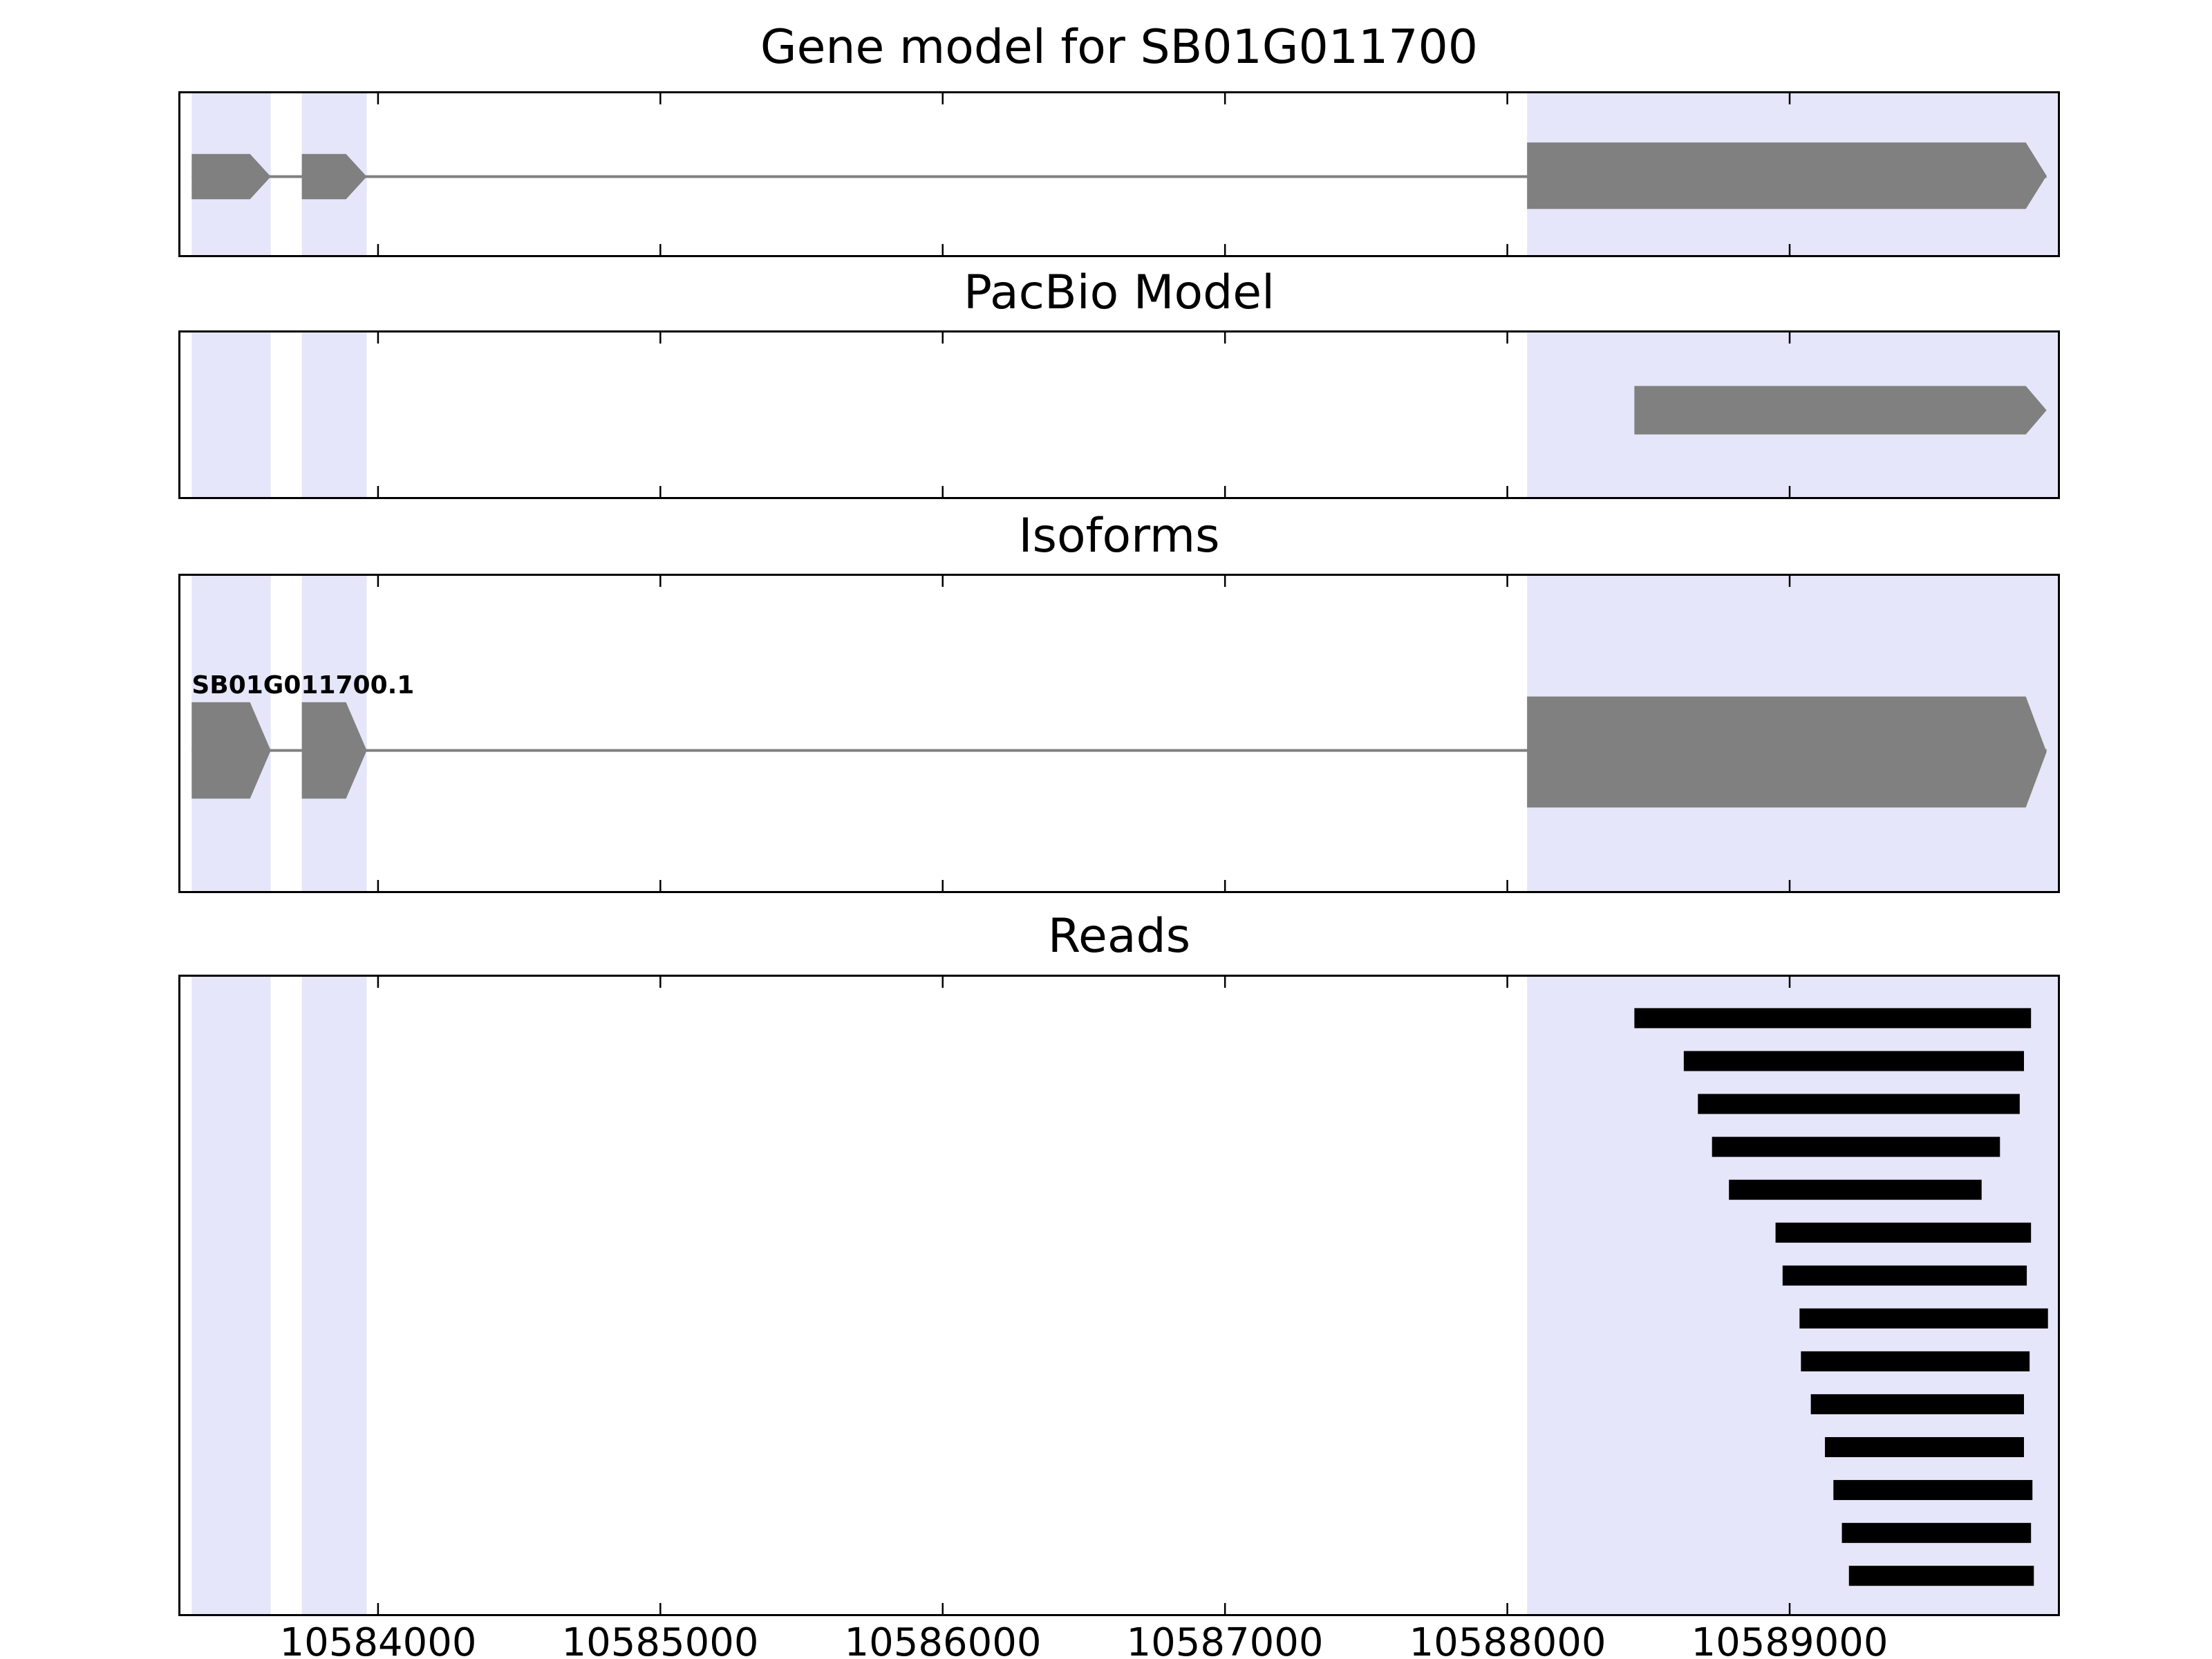 The image size is (2212, 1659). I want to click on isoforms-title: Isoforms, so click(1119, 536).